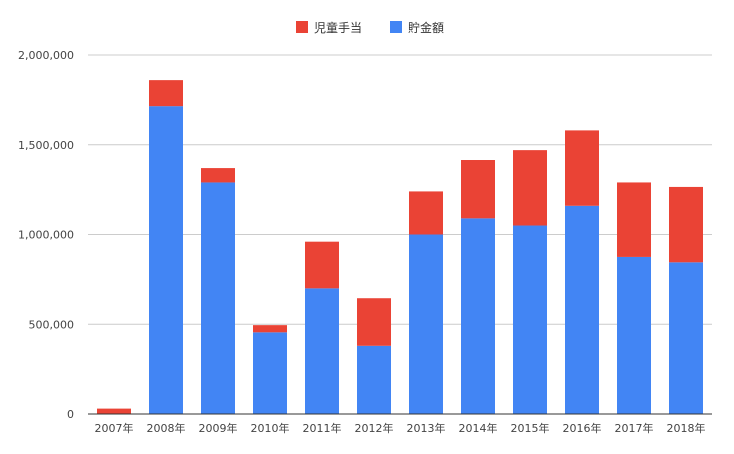  I want to click on bar-child-allowance-2013年, so click(426, 213).